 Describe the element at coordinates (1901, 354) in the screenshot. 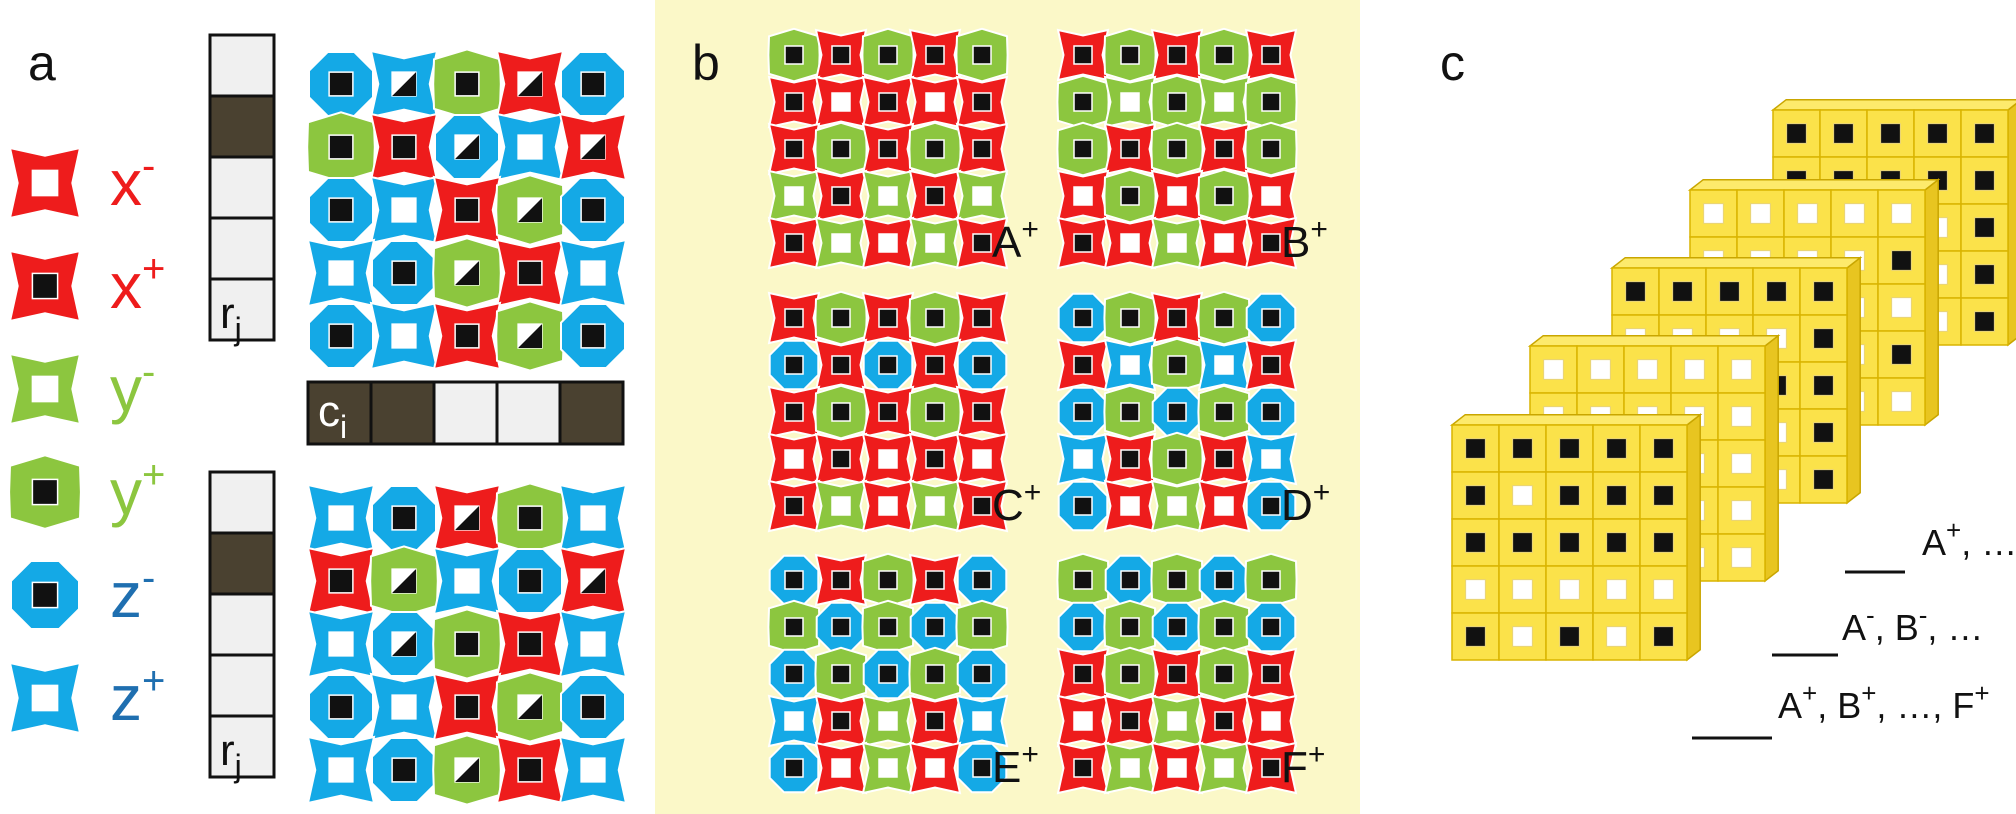

I see `cube-cell` at that location.